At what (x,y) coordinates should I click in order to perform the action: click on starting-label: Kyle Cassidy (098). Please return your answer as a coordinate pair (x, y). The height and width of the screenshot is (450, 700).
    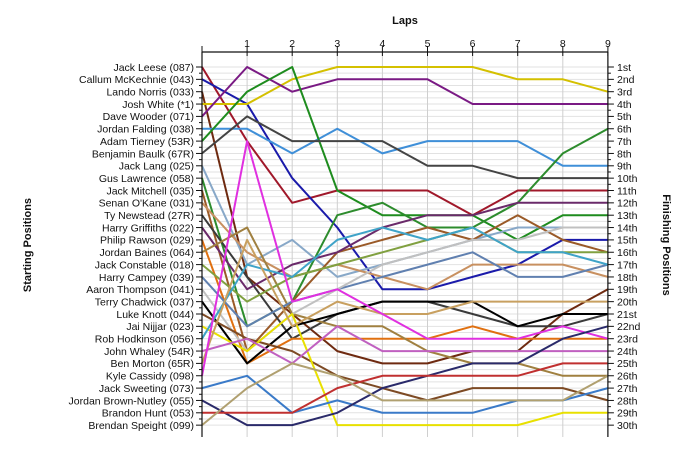
    Looking at the image, I should click on (150, 377).